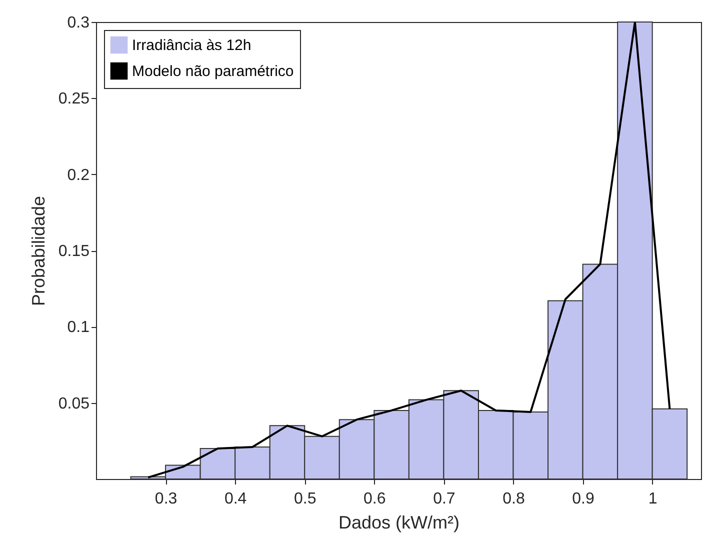 The width and height of the screenshot is (705, 544). I want to click on y-tick-label: 0.25, so click(74, 99).